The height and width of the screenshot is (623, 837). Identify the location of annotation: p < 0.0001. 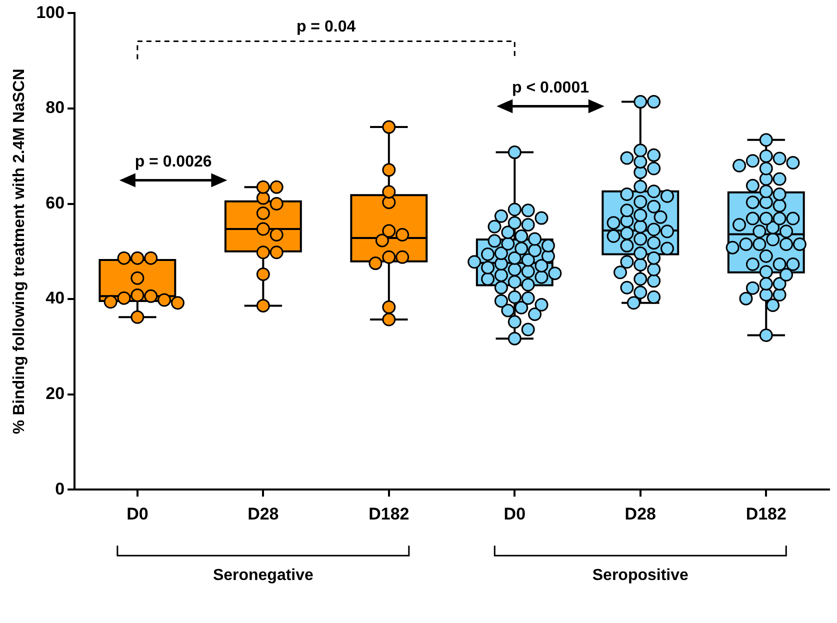
(551, 88).